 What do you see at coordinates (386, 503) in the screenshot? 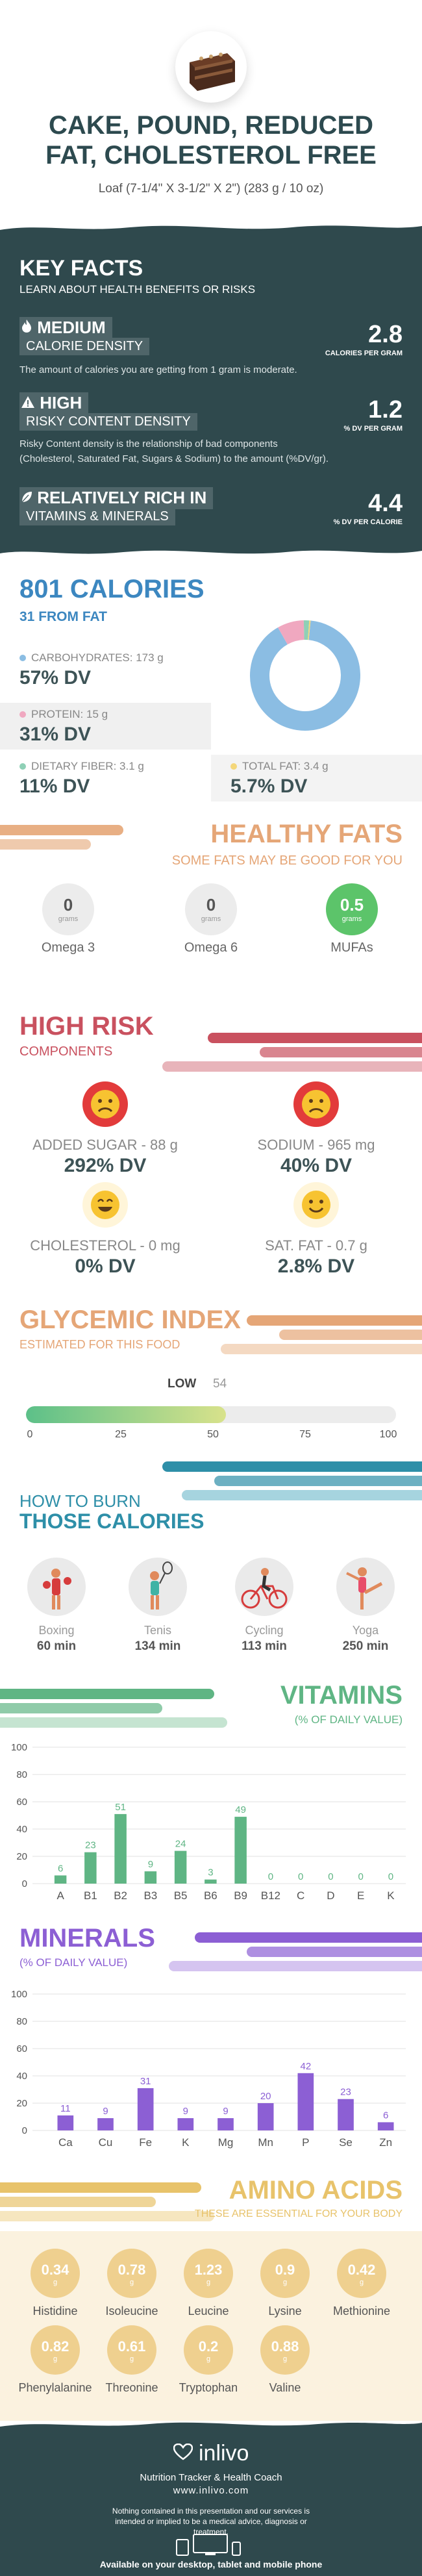
I see `vitamins-minerals-value: 4.4` at bounding box center [386, 503].